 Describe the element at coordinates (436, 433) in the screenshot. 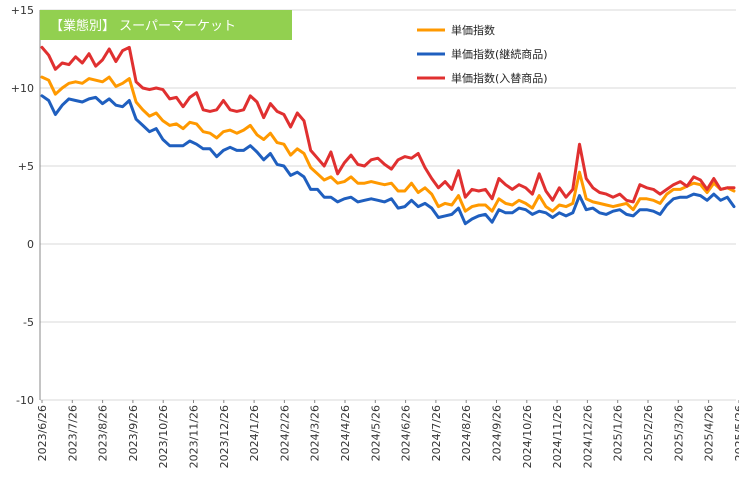

I see `x-tick-label: 2024/7/26` at that location.